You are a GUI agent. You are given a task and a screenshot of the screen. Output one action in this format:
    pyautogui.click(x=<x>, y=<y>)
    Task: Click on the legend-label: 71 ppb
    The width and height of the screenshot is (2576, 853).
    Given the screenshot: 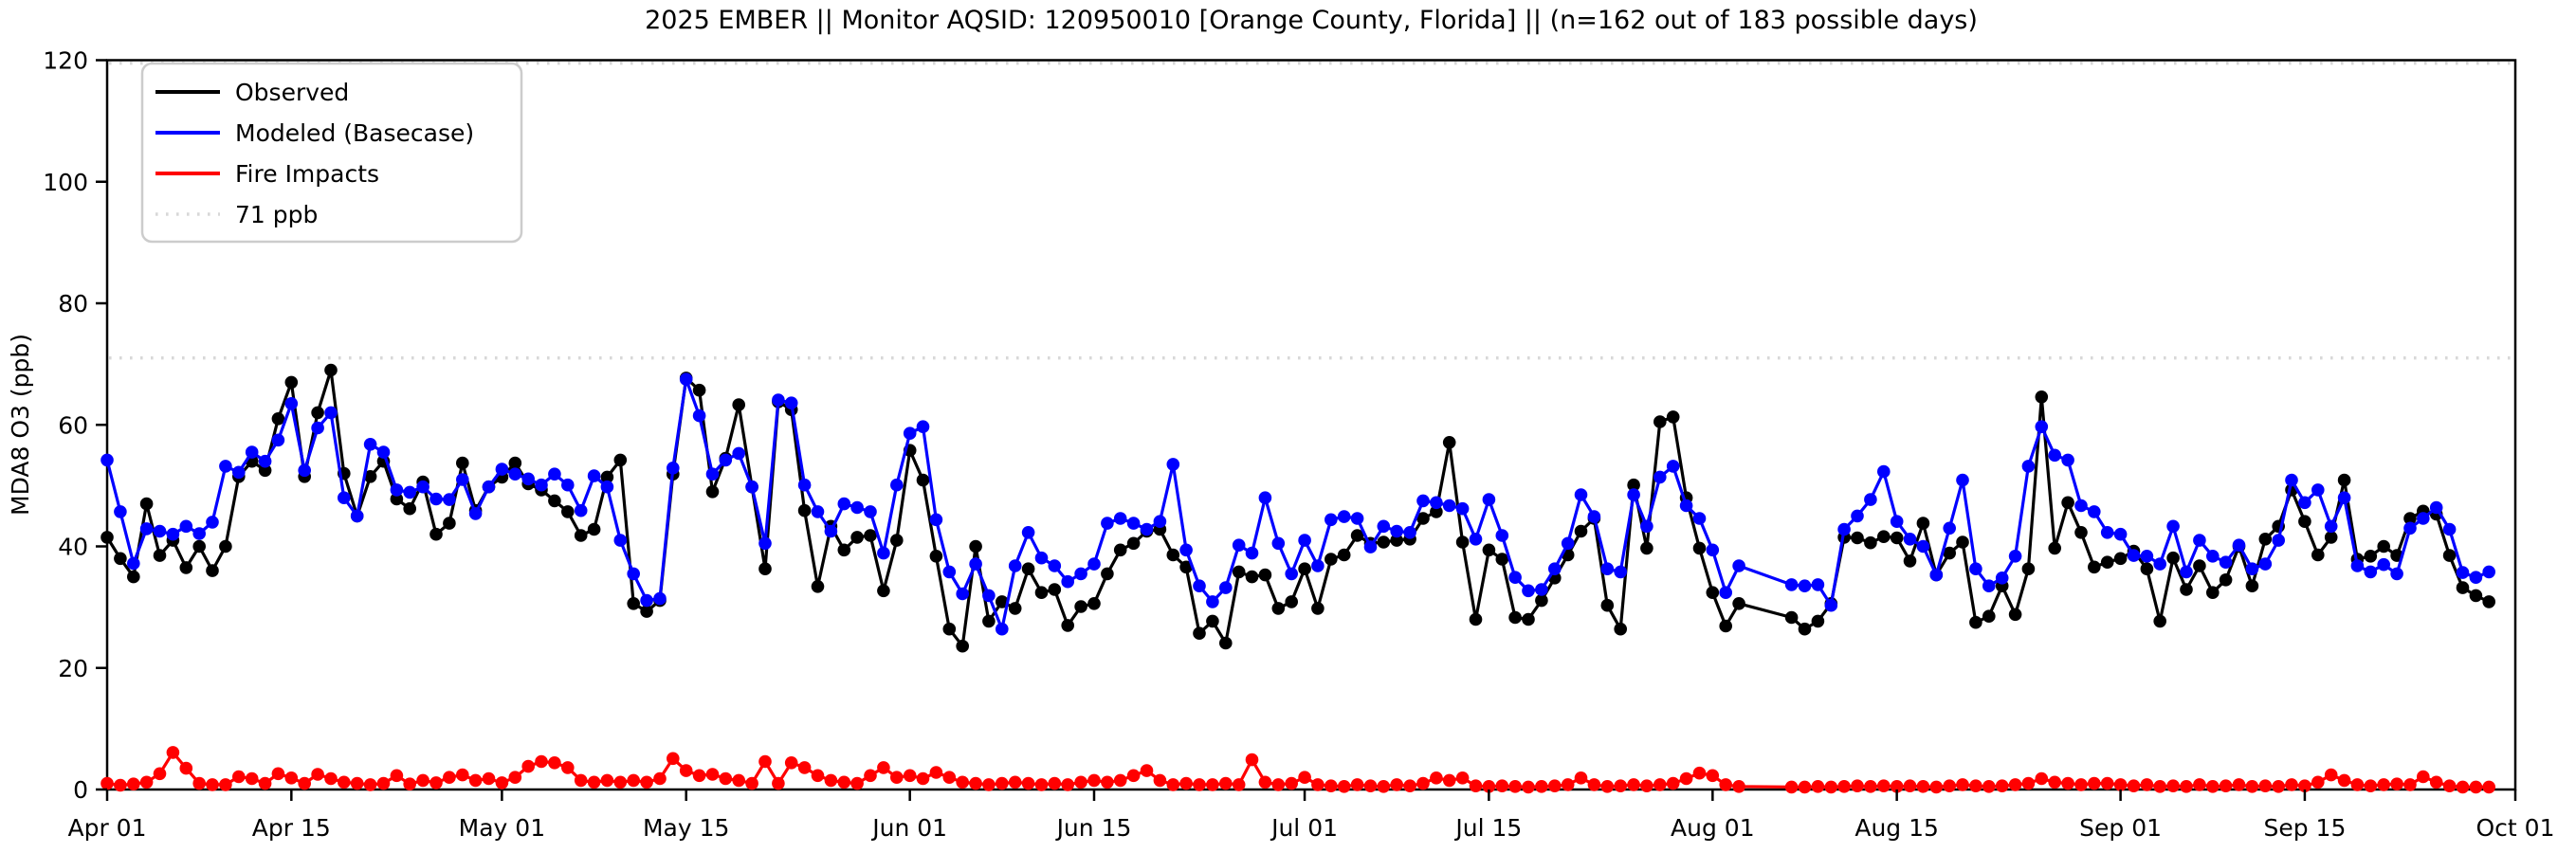 What is the action you would take?
    pyautogui.click(x=276, y=214)
    